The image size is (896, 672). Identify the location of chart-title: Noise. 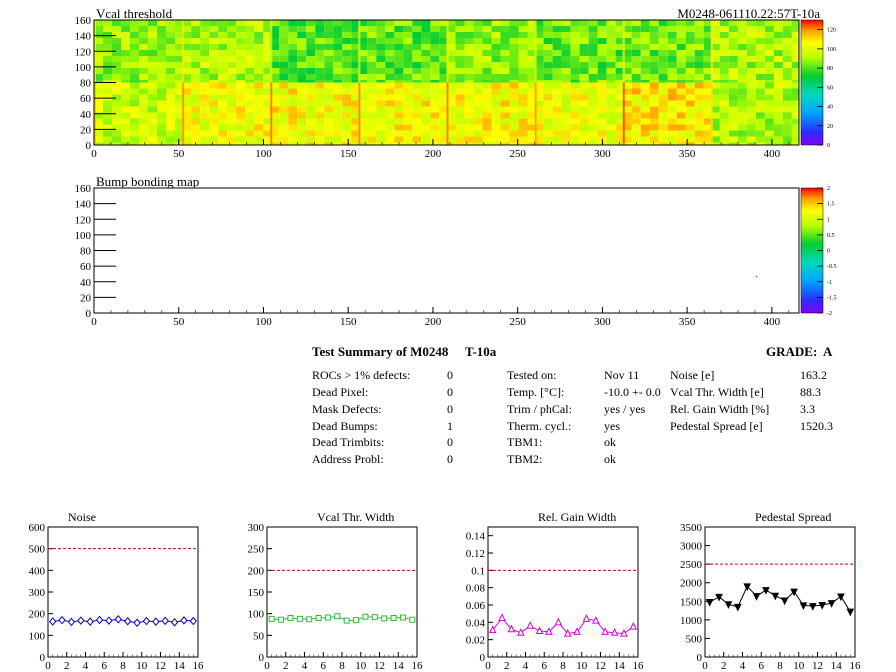
(82, 517).